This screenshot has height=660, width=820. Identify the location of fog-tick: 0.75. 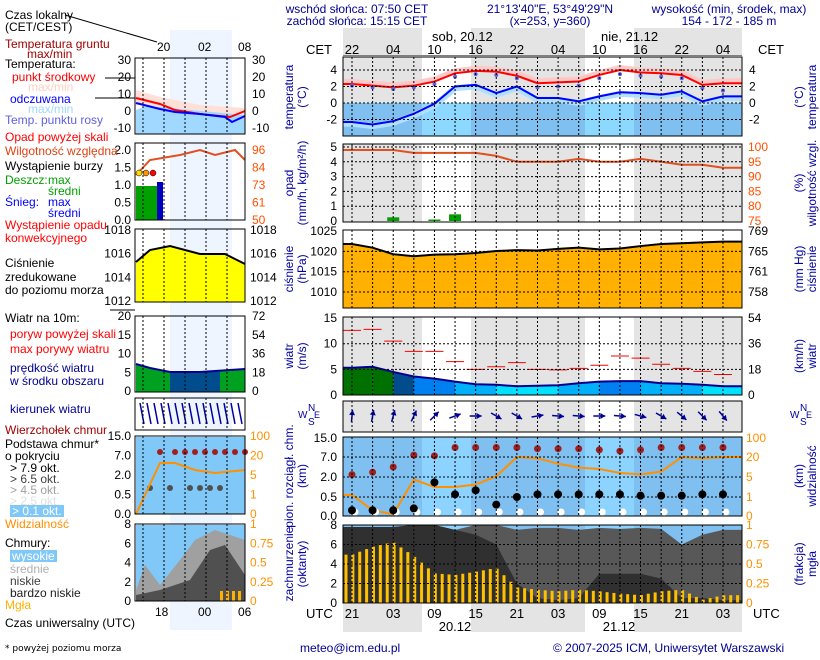
(758, 545).